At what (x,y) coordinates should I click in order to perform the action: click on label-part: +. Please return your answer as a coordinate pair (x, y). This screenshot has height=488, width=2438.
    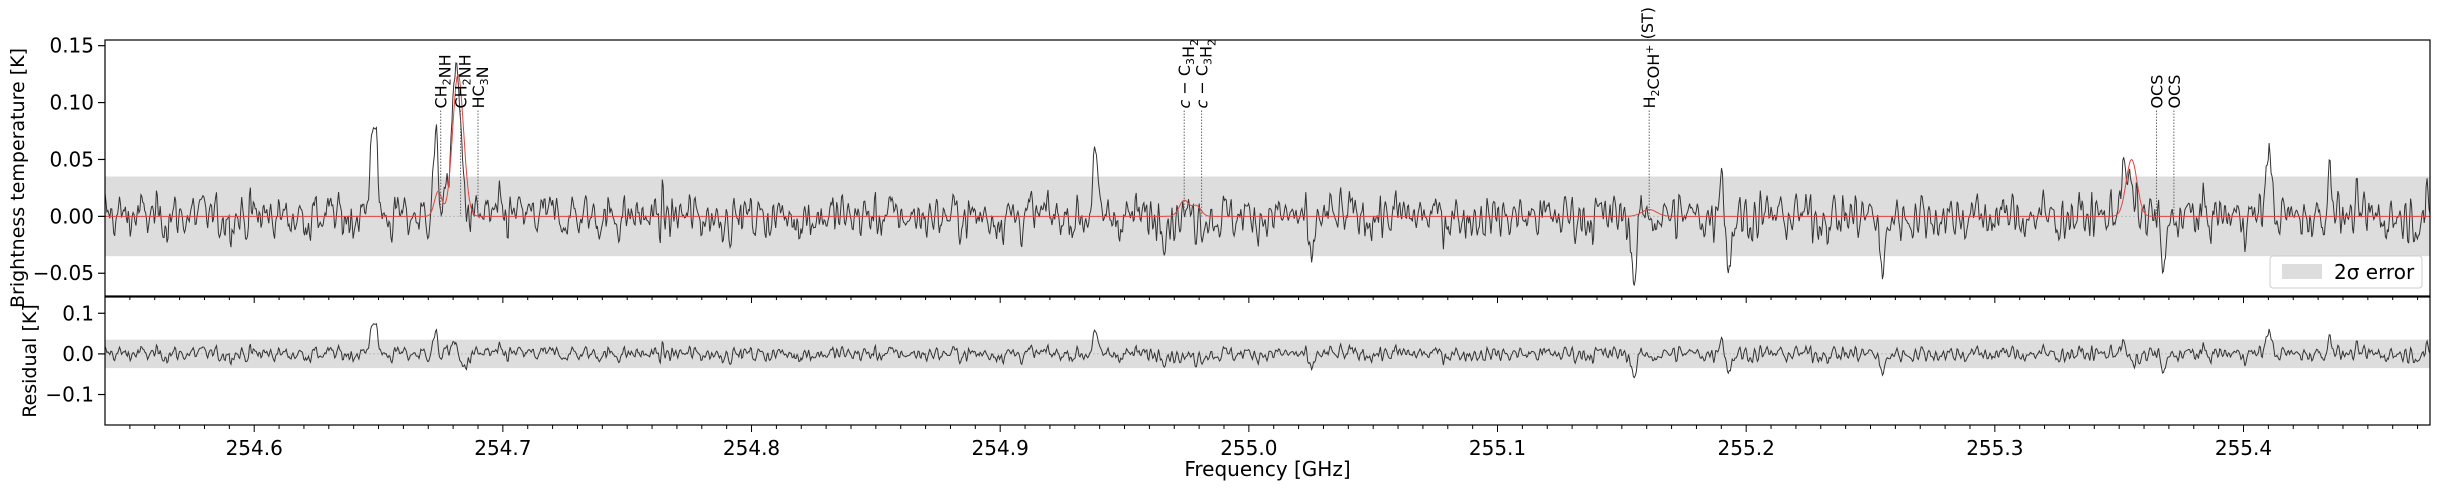
    Looking at the image, I should click on (1649, 48).